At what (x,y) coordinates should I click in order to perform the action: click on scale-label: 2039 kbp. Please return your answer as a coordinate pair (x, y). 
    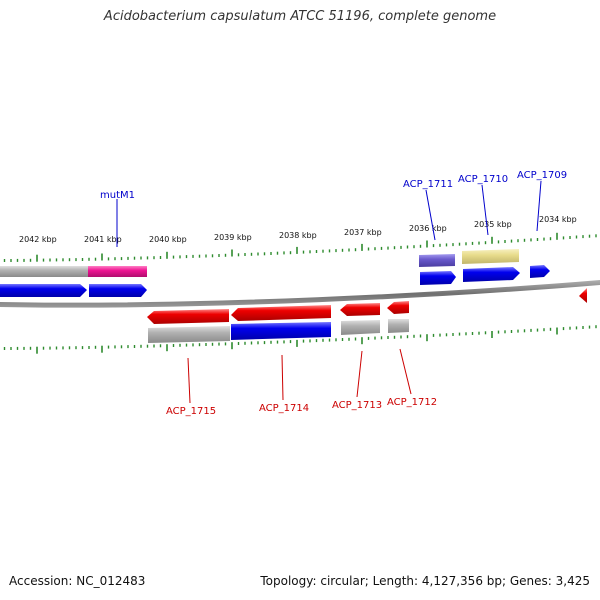
    Looking at the image, I should click on (233, 237).